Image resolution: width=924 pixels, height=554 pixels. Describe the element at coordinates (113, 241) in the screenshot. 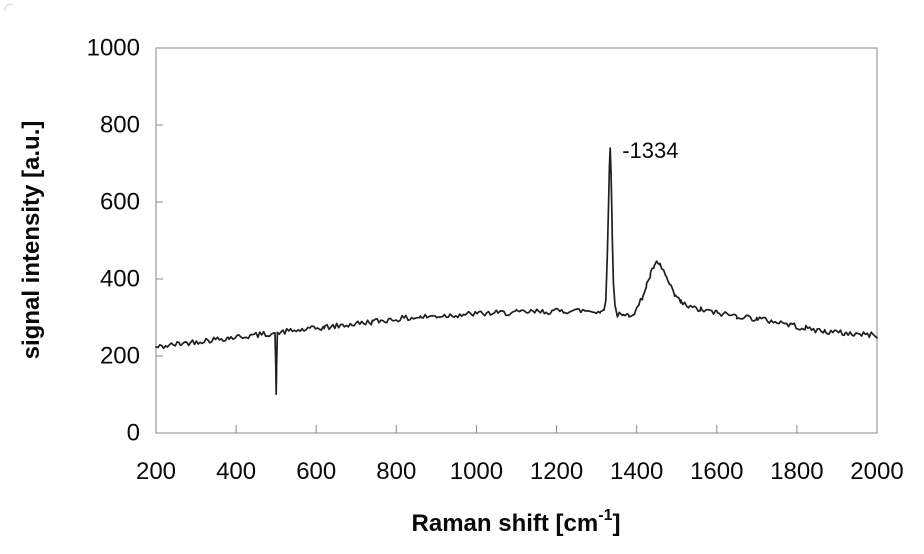

I see `y-axis-tick-labels: 0 200 400 600 800 1000` at that location.